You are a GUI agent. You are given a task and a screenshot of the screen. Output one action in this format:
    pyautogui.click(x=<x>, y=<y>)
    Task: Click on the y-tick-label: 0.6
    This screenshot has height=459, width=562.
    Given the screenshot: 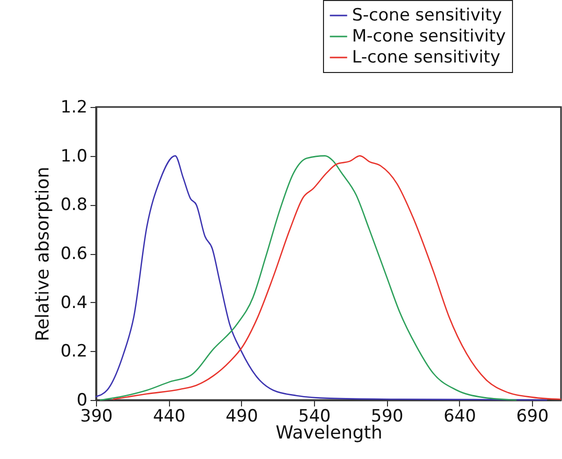 What is the action you would take?
    pyautogui.click(x=74, y=254)
    